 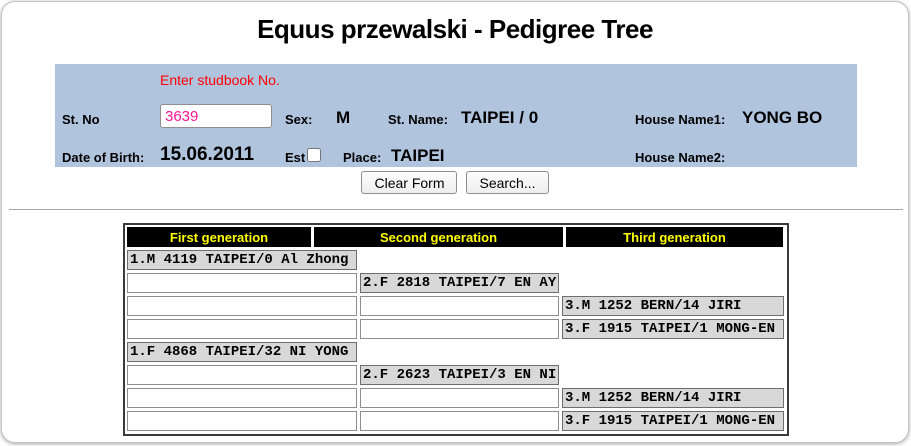 I want to click on pedigree-row: 1.M 4119 TAIPEI/0 Al Zhong, so click(x=455, y=260).